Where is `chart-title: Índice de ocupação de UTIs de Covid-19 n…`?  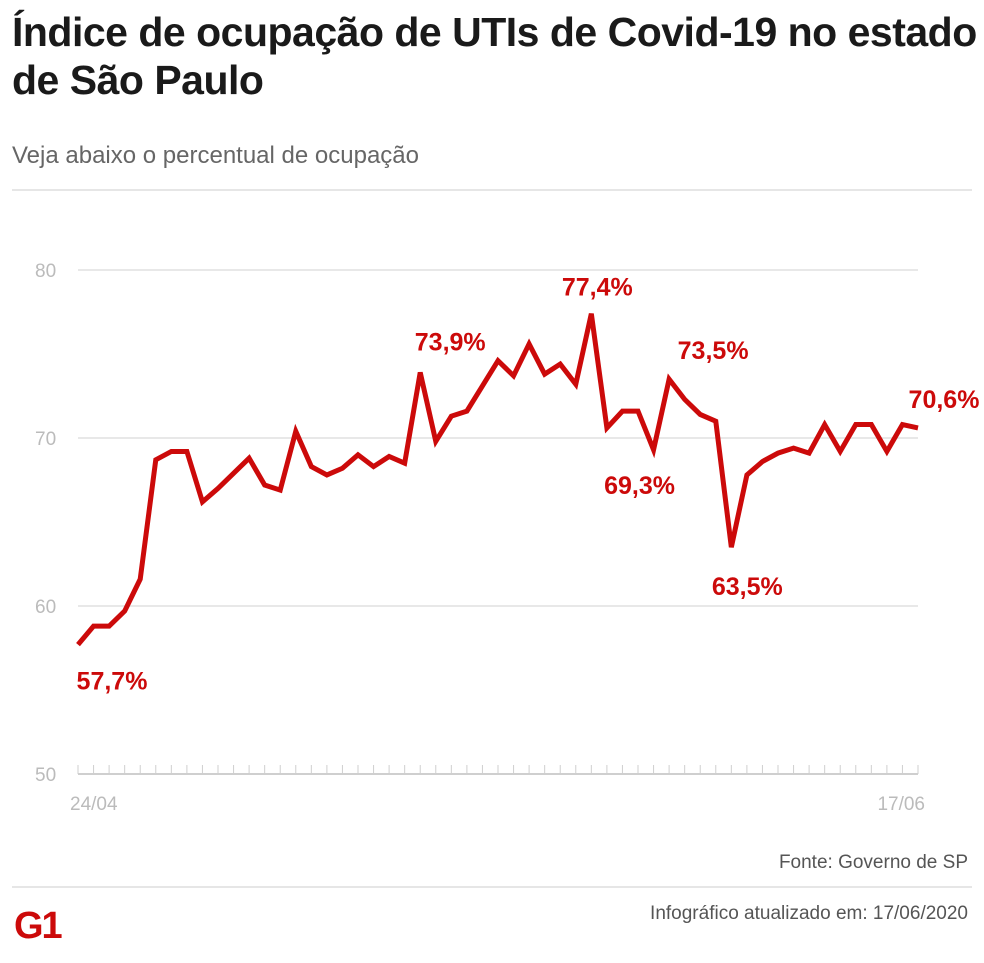
chart-title: Índice de ocupação de UTIs de Covid-19 n… is located at coordinates (494, 56).